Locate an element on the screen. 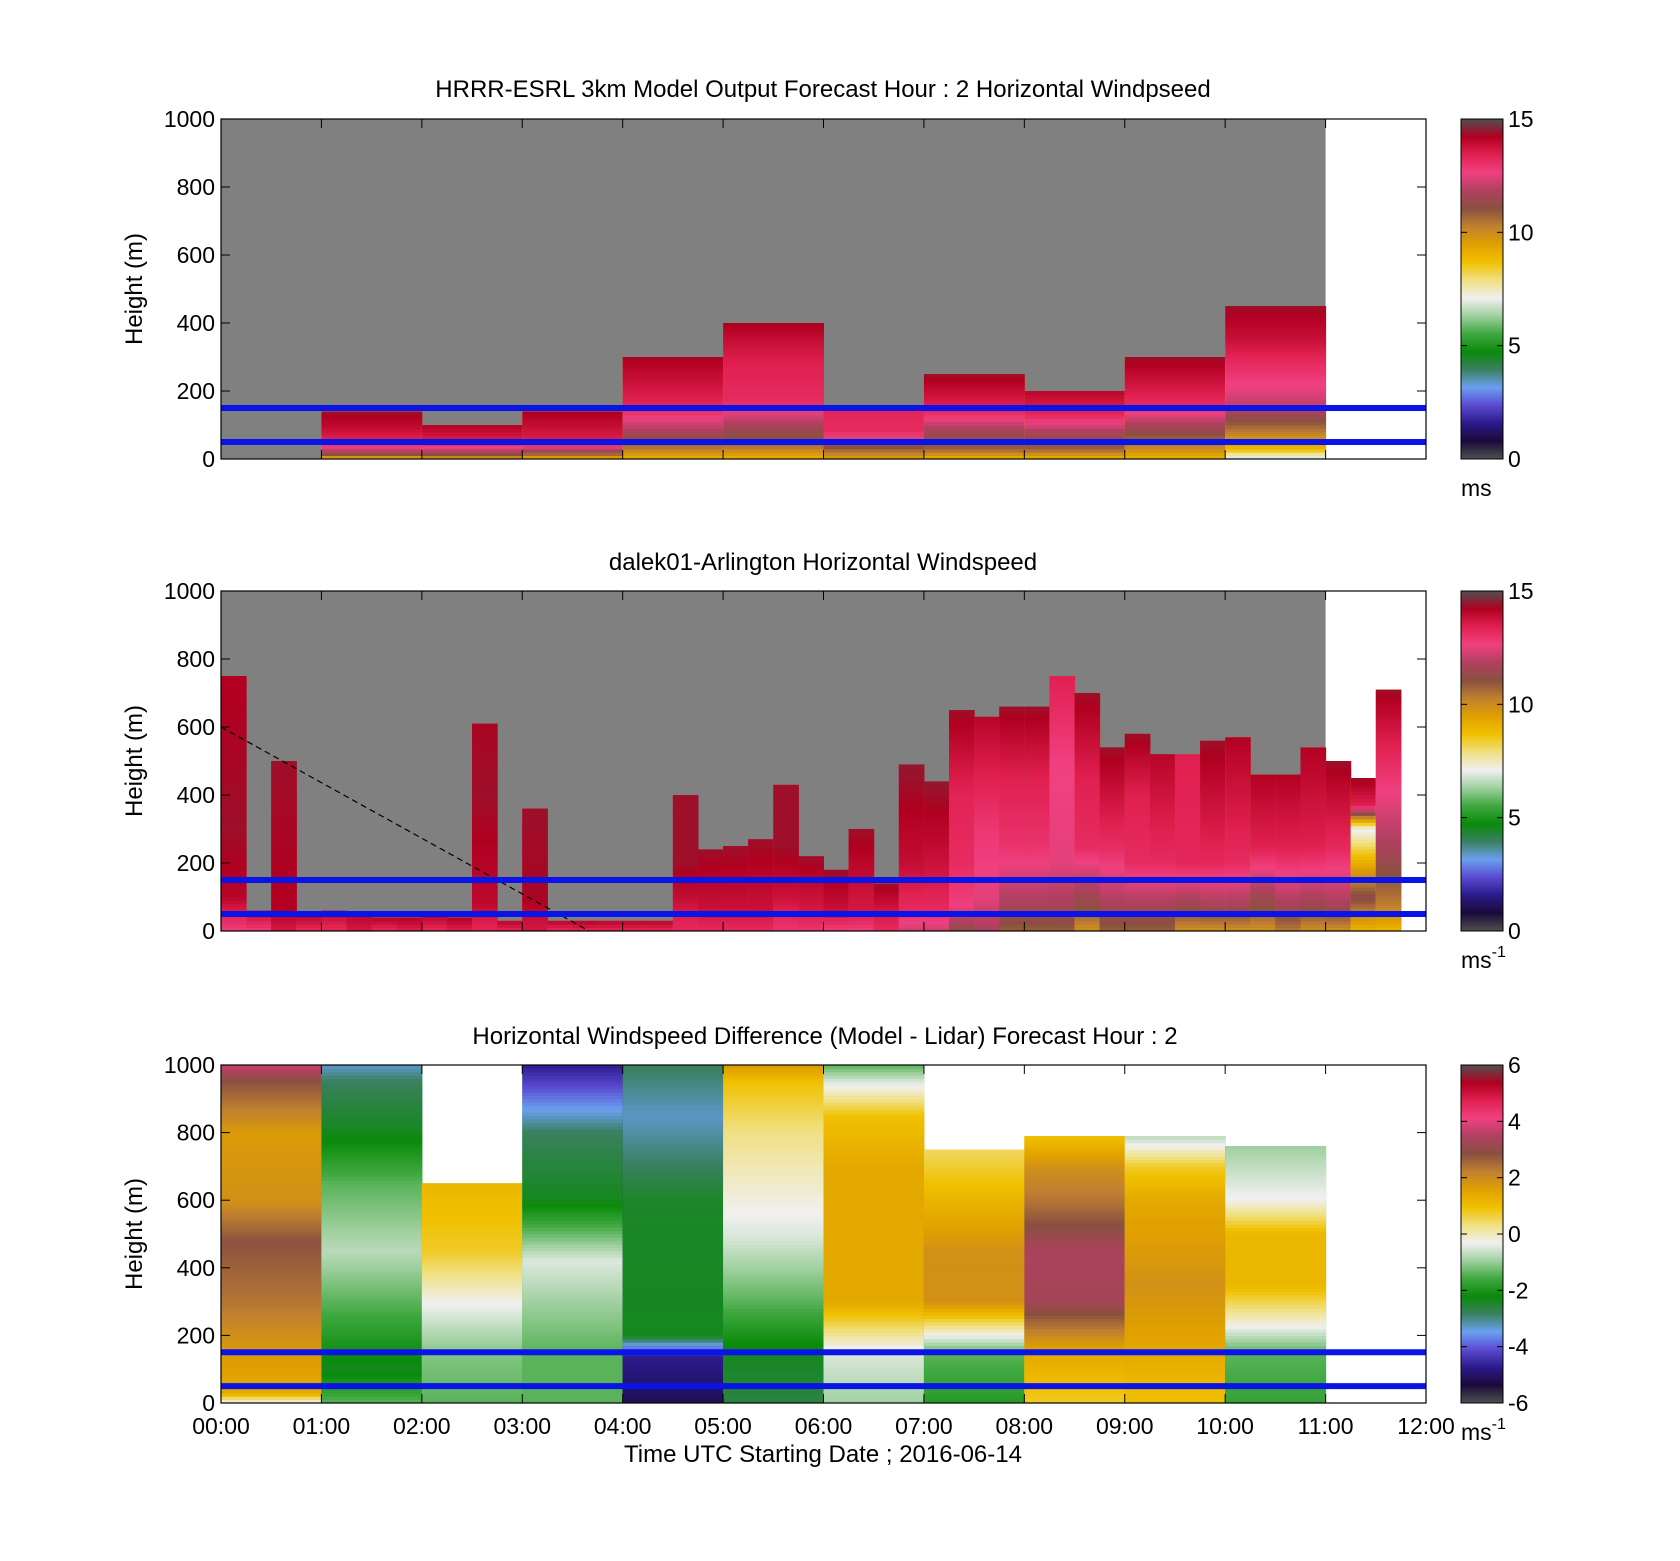 The image size is (1680, 1561). colorbar-tick-label: -2 is located at coordinates (1518, 1290).